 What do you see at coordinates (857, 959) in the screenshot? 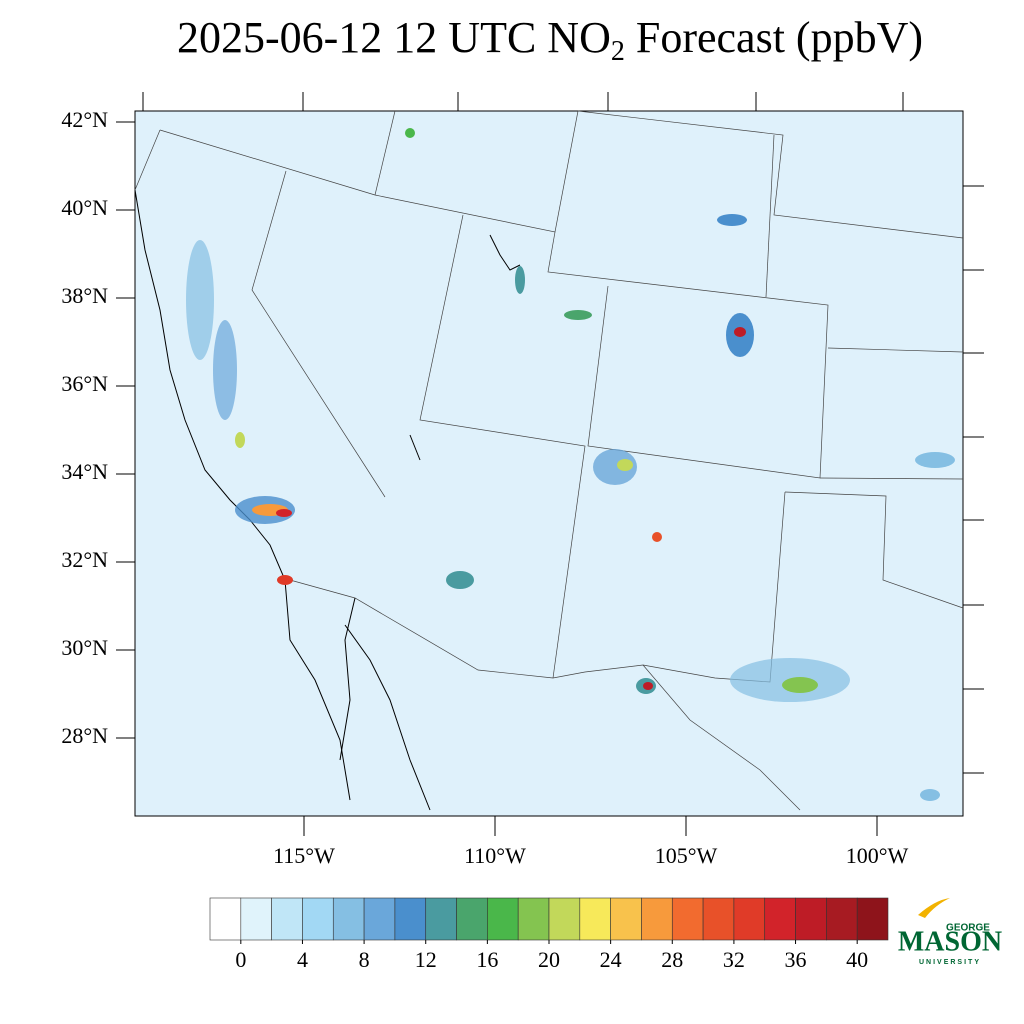
I see `colorbar-label: 40` at bounding box center [857, 959].